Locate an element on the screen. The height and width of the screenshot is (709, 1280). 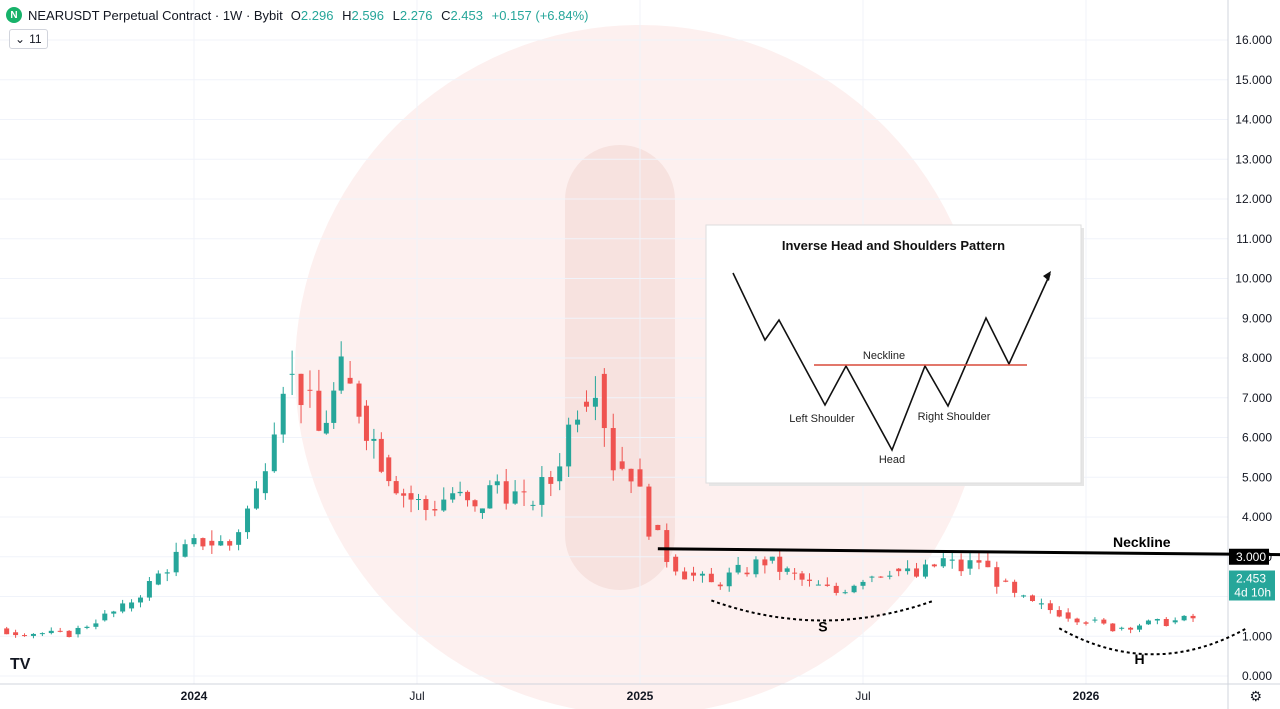
price-tick-label: 1.000 is located at coordinates (1257, 636).